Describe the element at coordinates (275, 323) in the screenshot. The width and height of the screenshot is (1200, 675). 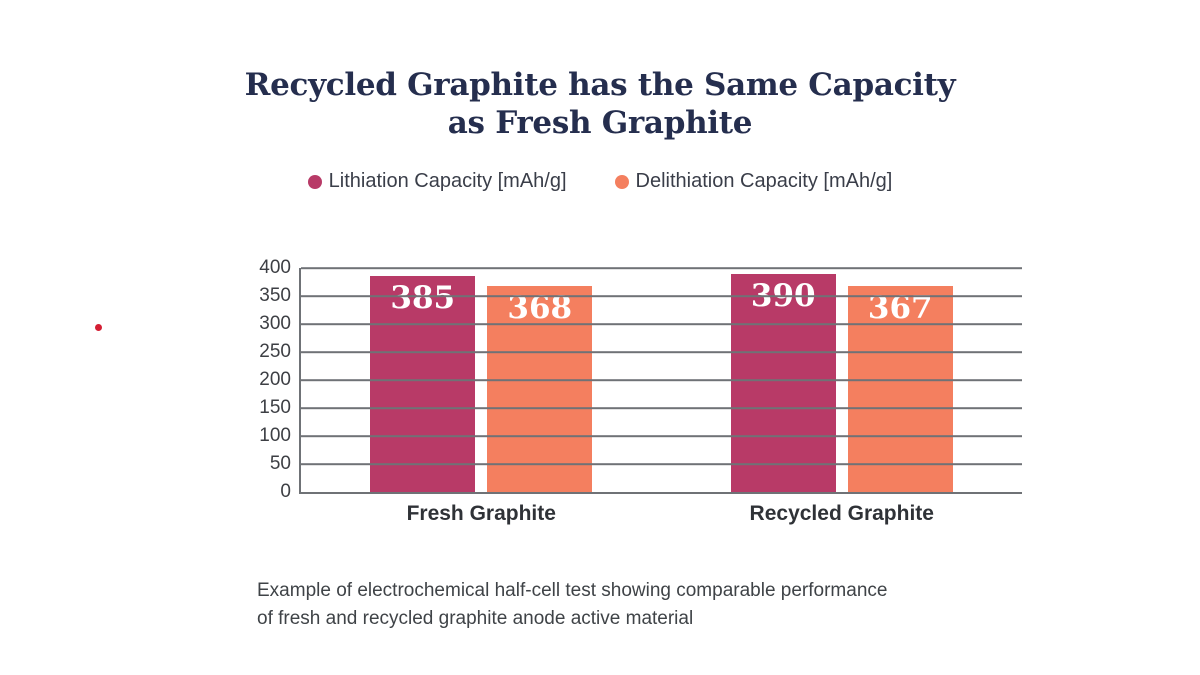
I see `y-axis-tick-label-300: 300` at that location.